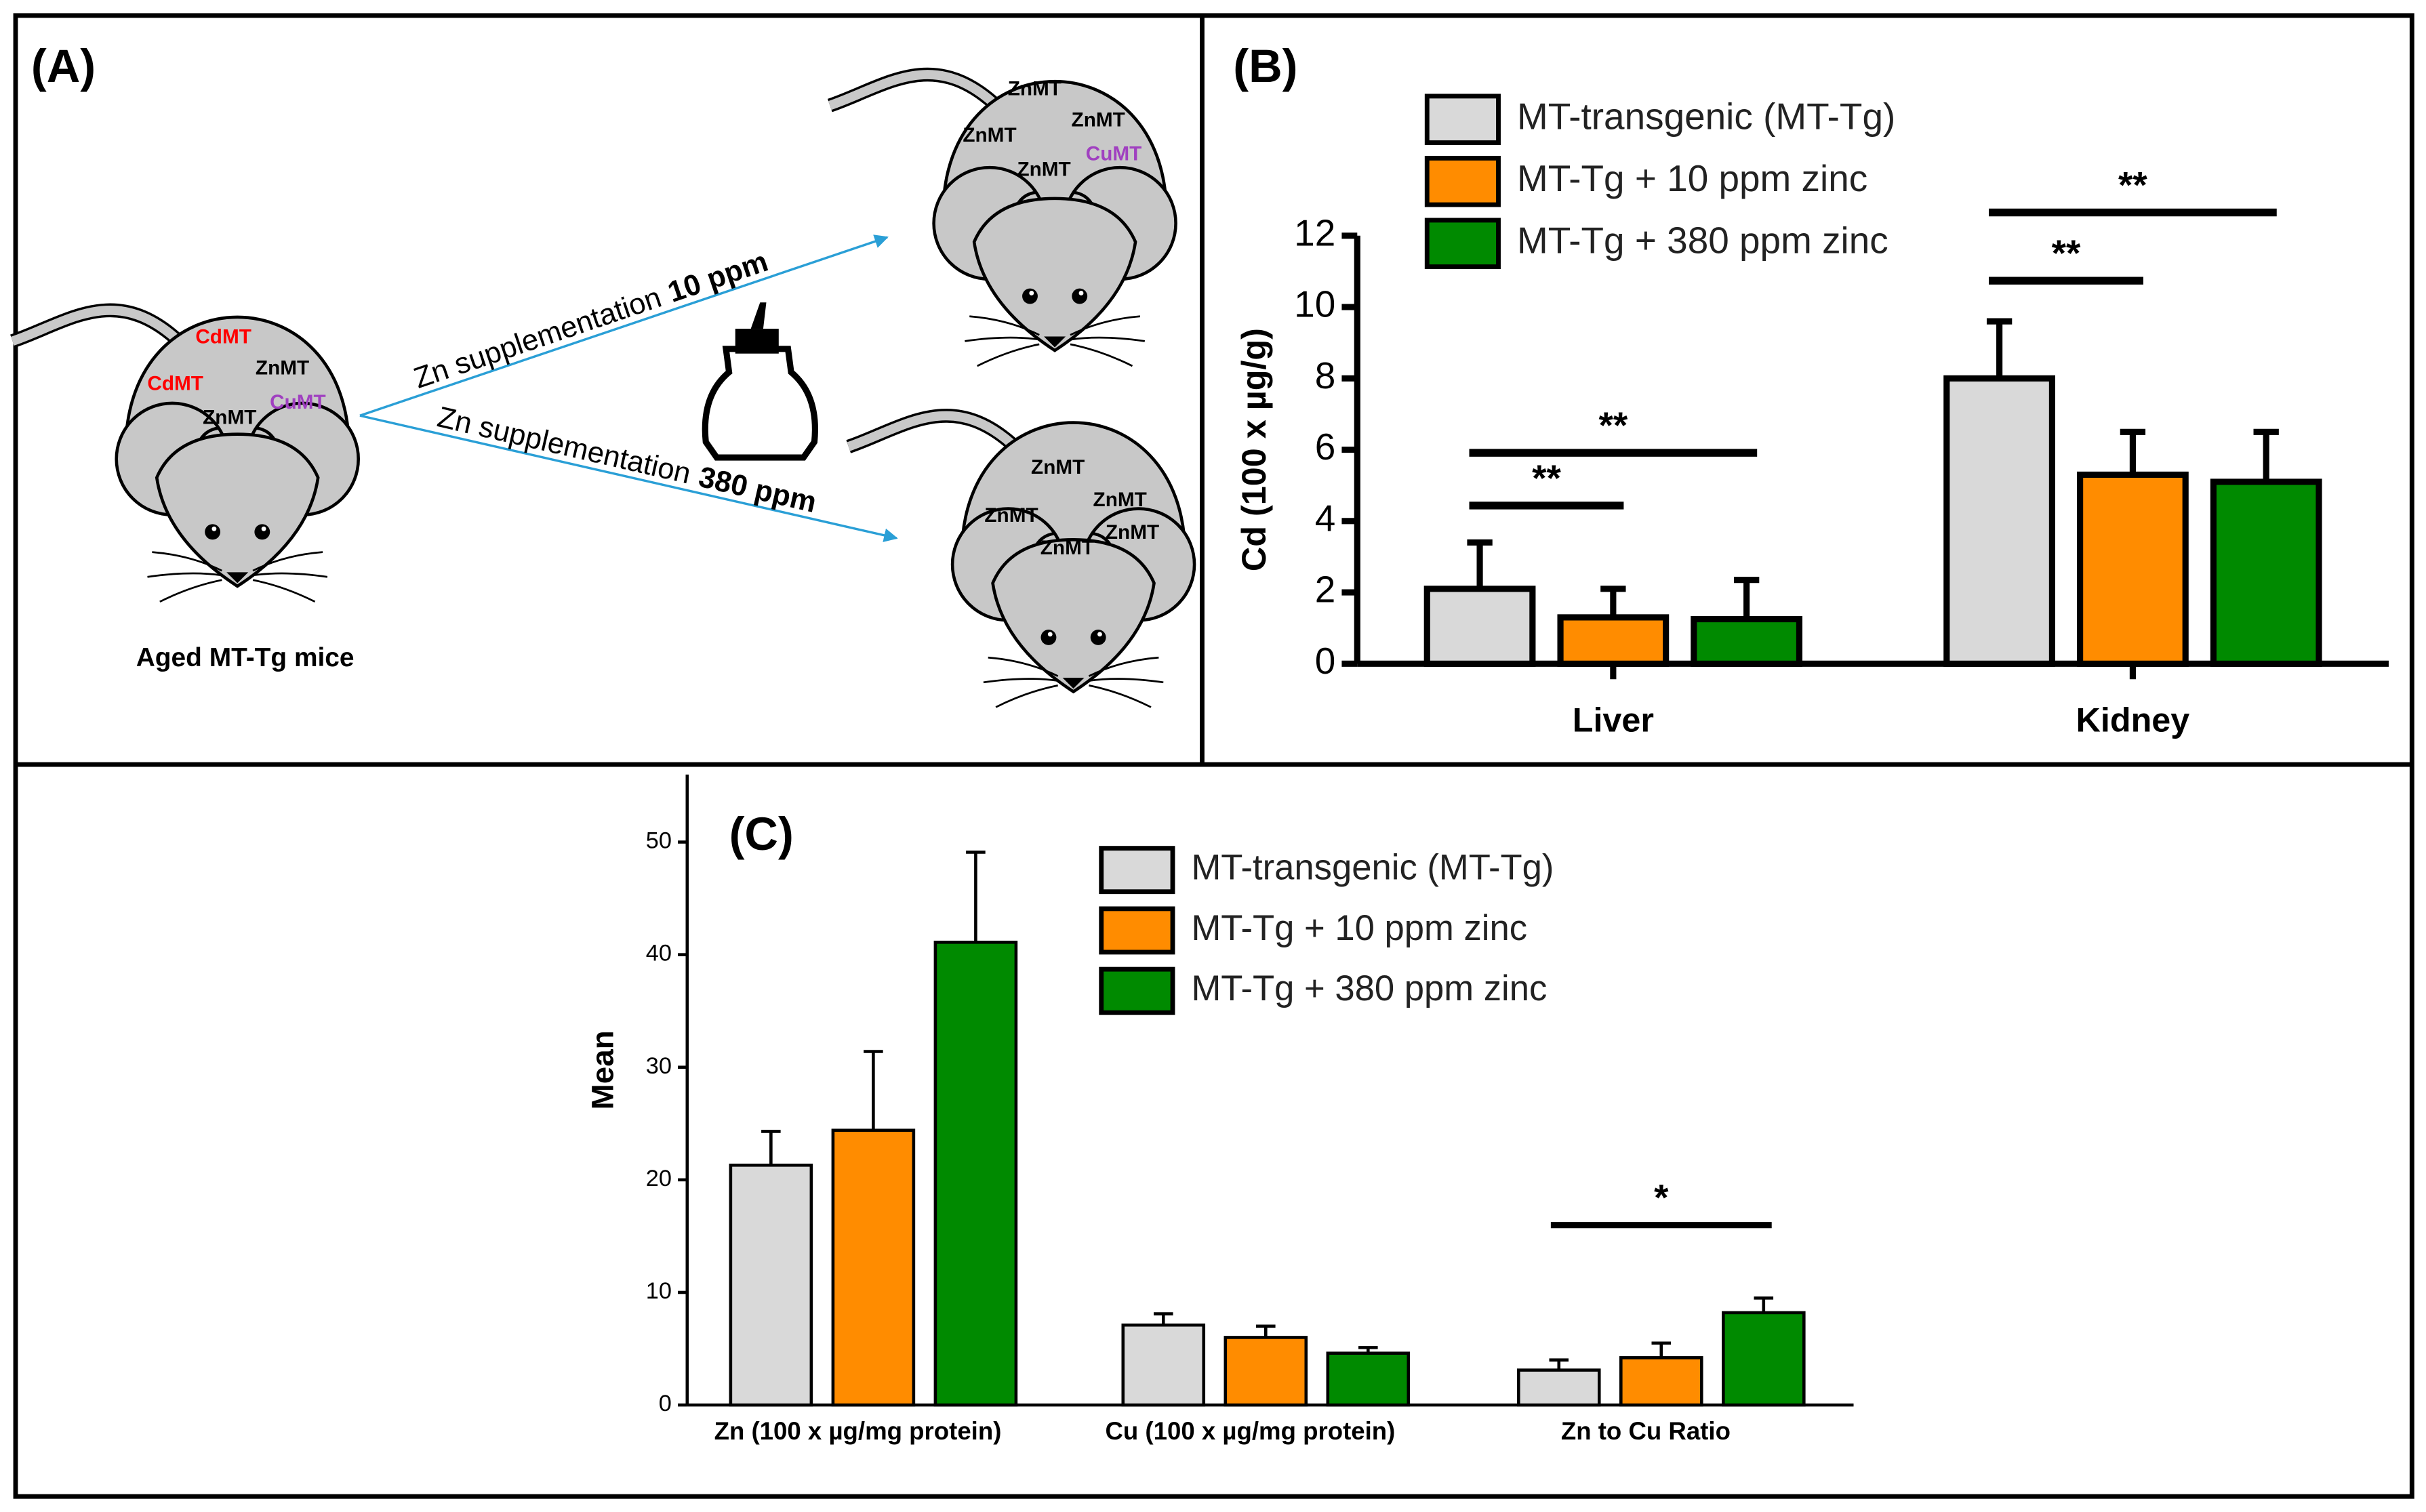 The width and height of the screenshot is (2426, 1512). Describe the element at coordinates (64, 66) in the screenshot. I see `panel-label: (A)` at that location.